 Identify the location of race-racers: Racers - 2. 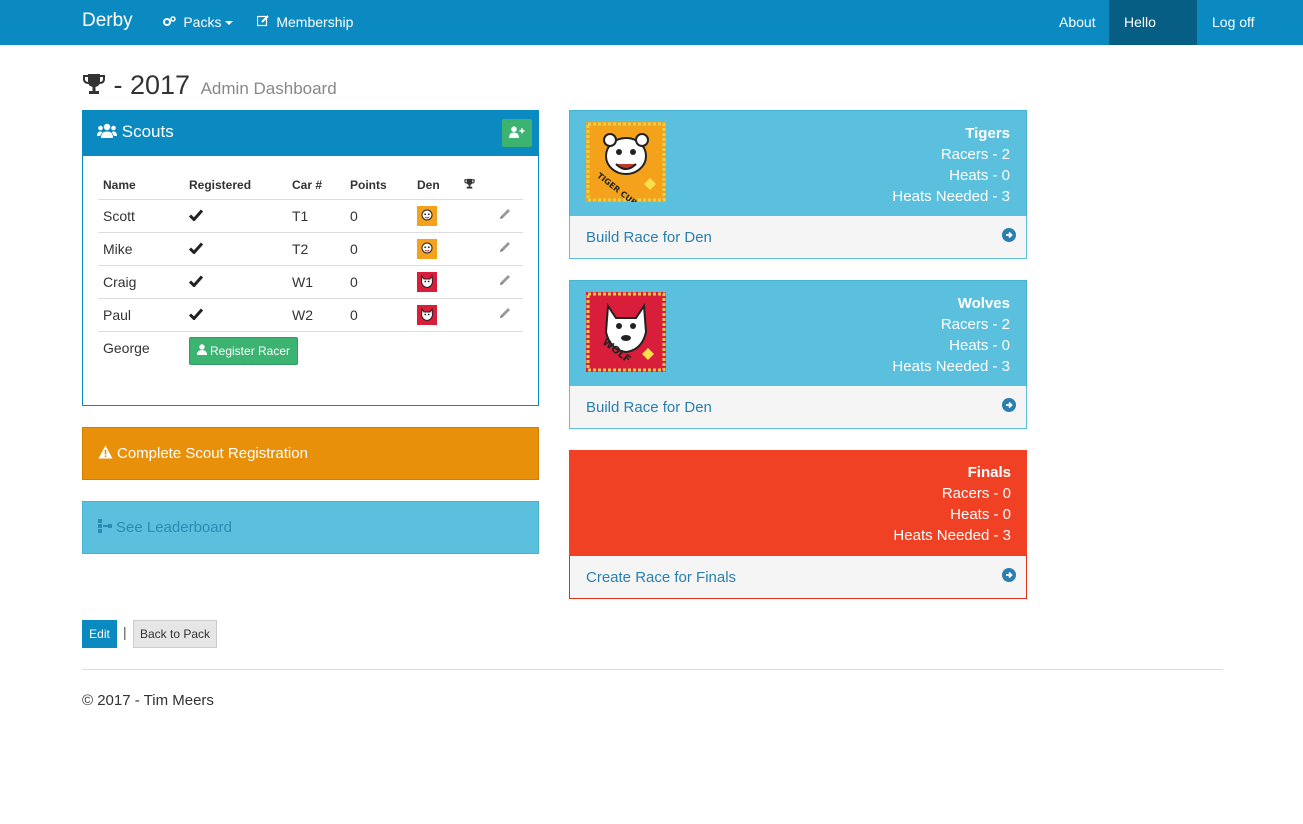
(975, 324).